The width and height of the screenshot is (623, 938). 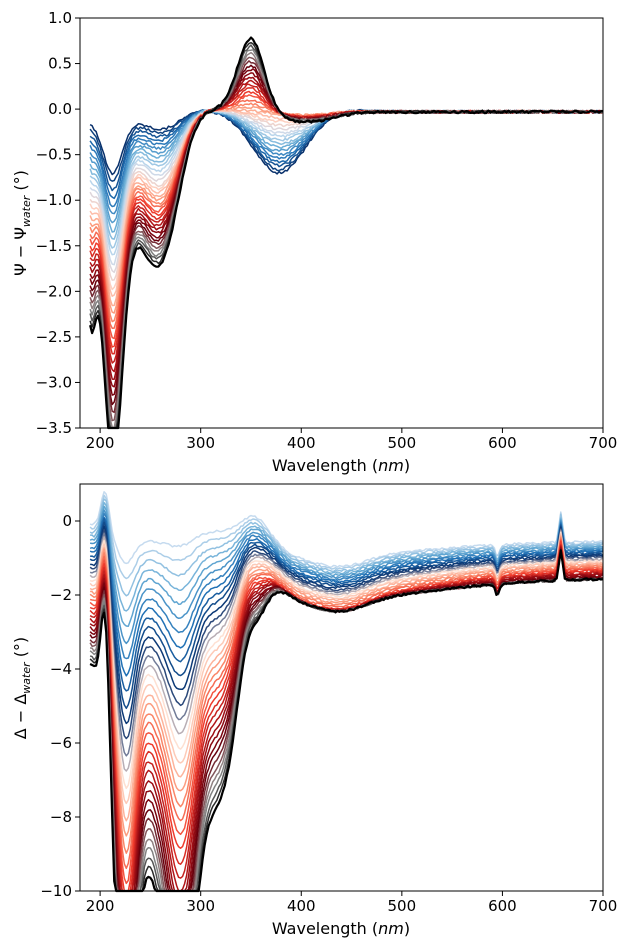 What do you see at coordinates (60, 64) in the screenshot?
I see `y-tick-label: 0.5` at bounding box center [60, 64].